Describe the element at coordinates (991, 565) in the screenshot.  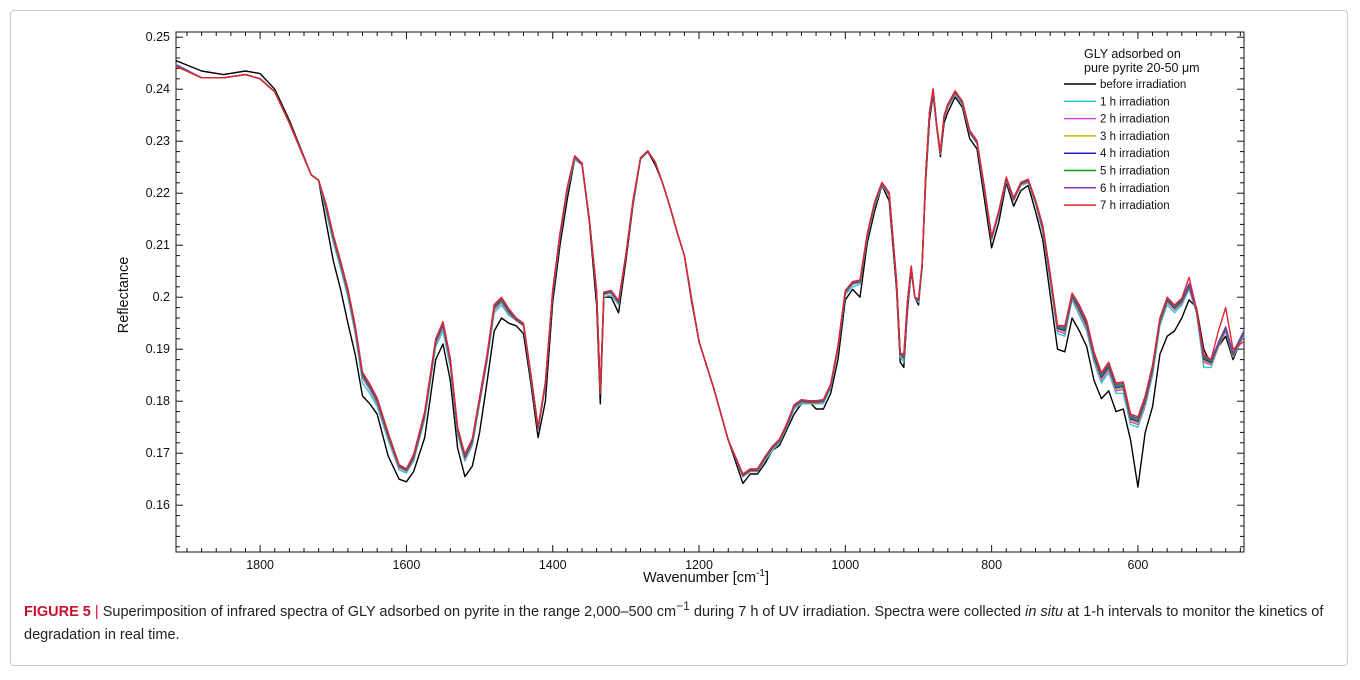
I see `x-tick-label: 800` at that location.